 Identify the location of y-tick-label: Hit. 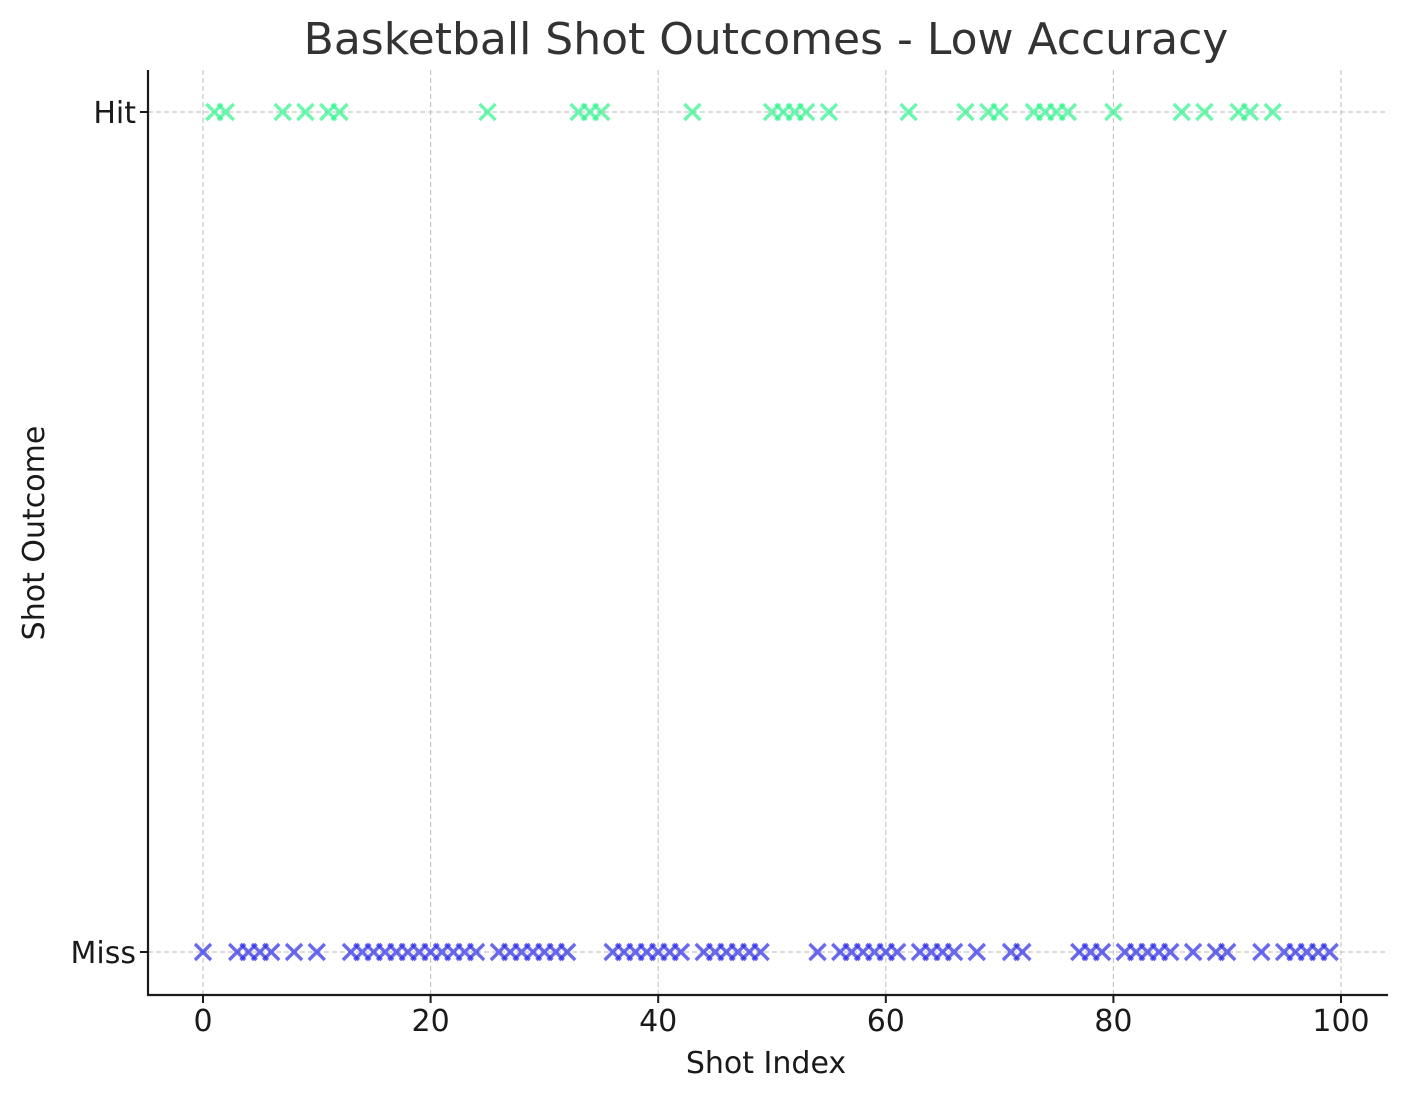
(114, 113).